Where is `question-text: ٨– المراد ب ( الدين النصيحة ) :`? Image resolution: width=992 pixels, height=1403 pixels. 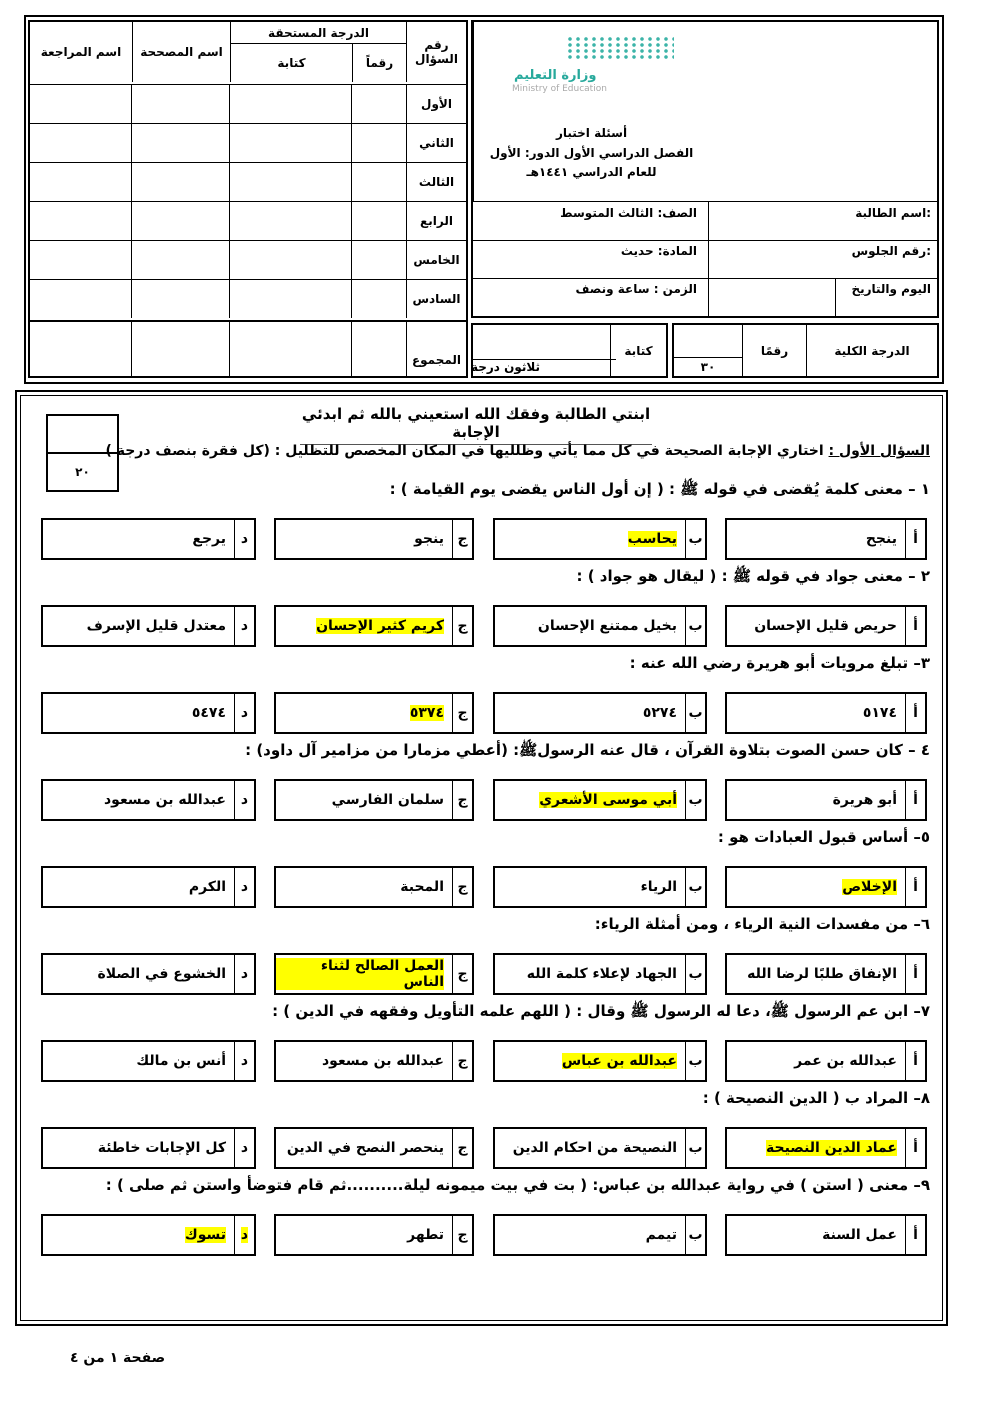
question-text: ٨– المراد ب ( الدين النصيحة ) : is located at coordinates (816, 1098).